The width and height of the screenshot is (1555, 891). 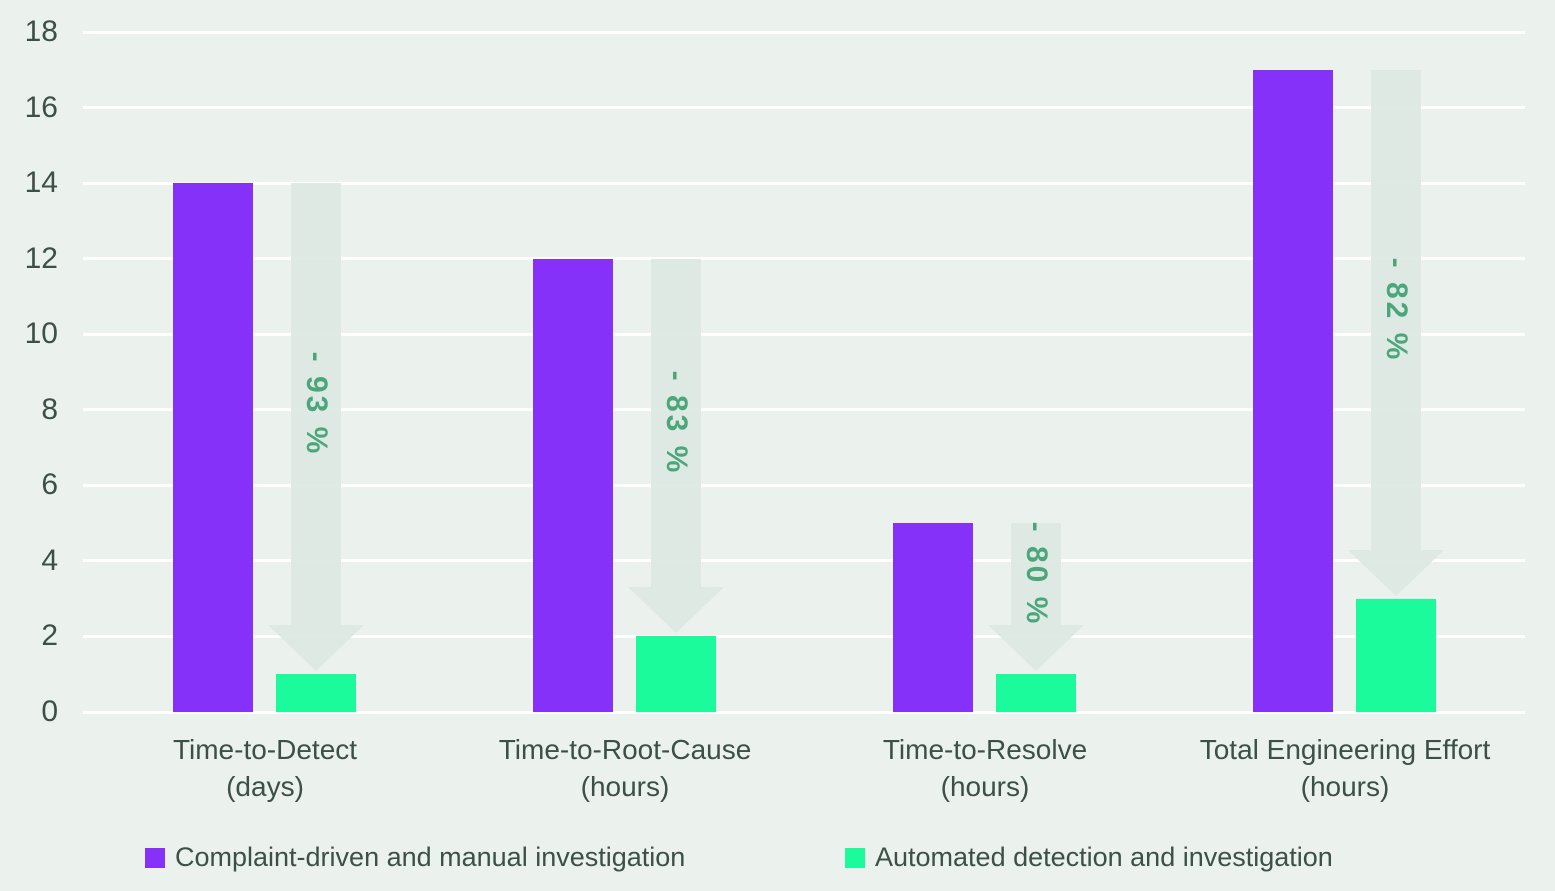 What do you see at coordinates (41, 258) in the screenshot?
I see `y-axis-tick-label: 12` at bounding box center [41, 258].